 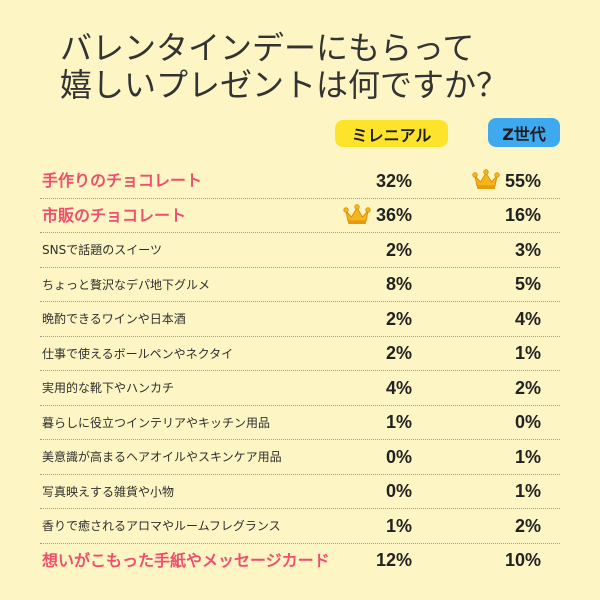 What do you see at coordinates (524, 132) in the screenshot?
I see `column-header-genz: Z世代` at bounding box center [524, 132].